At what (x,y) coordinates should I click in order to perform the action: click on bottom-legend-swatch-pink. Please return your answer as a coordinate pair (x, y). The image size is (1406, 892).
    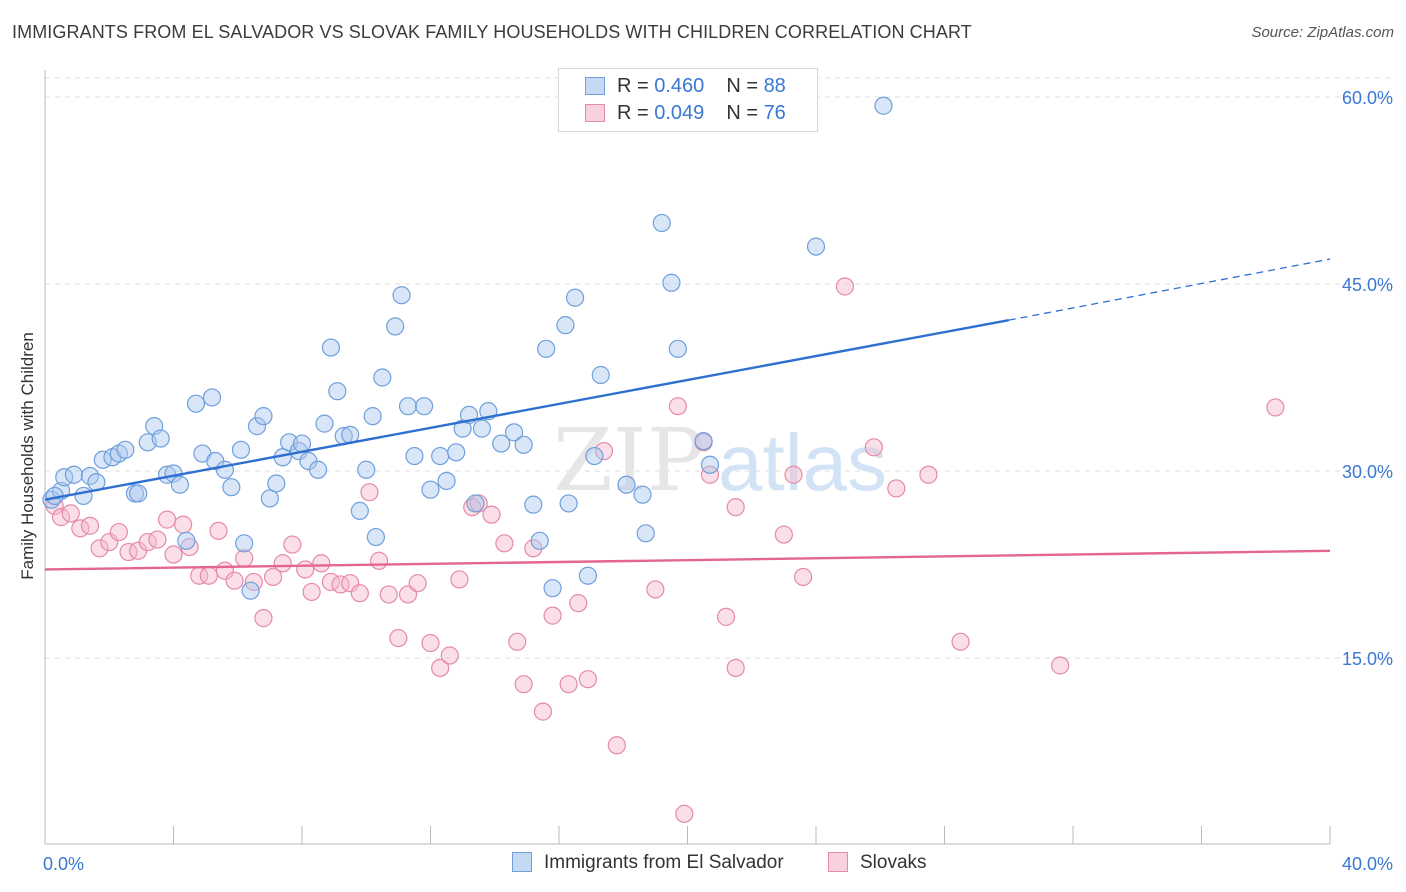
    Looking at the image, I should click on (838, 862).